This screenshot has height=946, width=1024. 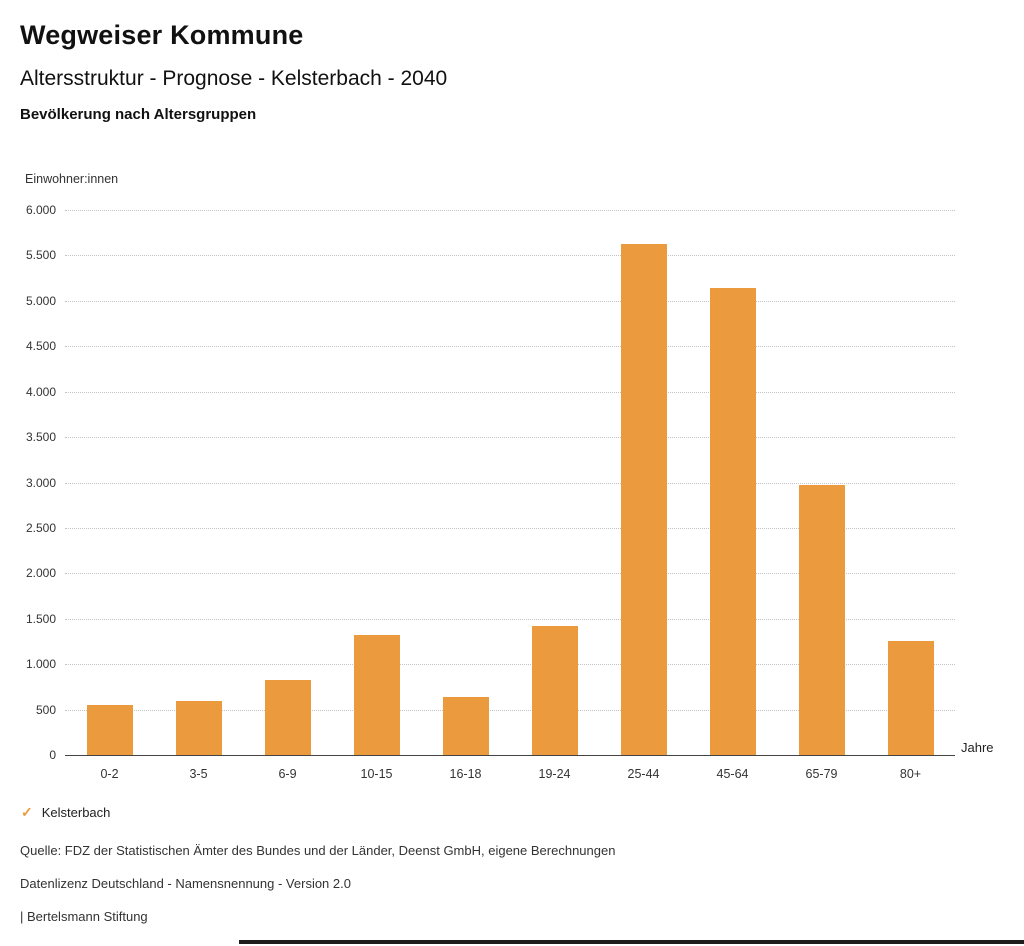 I want to click on y-tick-label: 1.500, so click(x=40, y=618).